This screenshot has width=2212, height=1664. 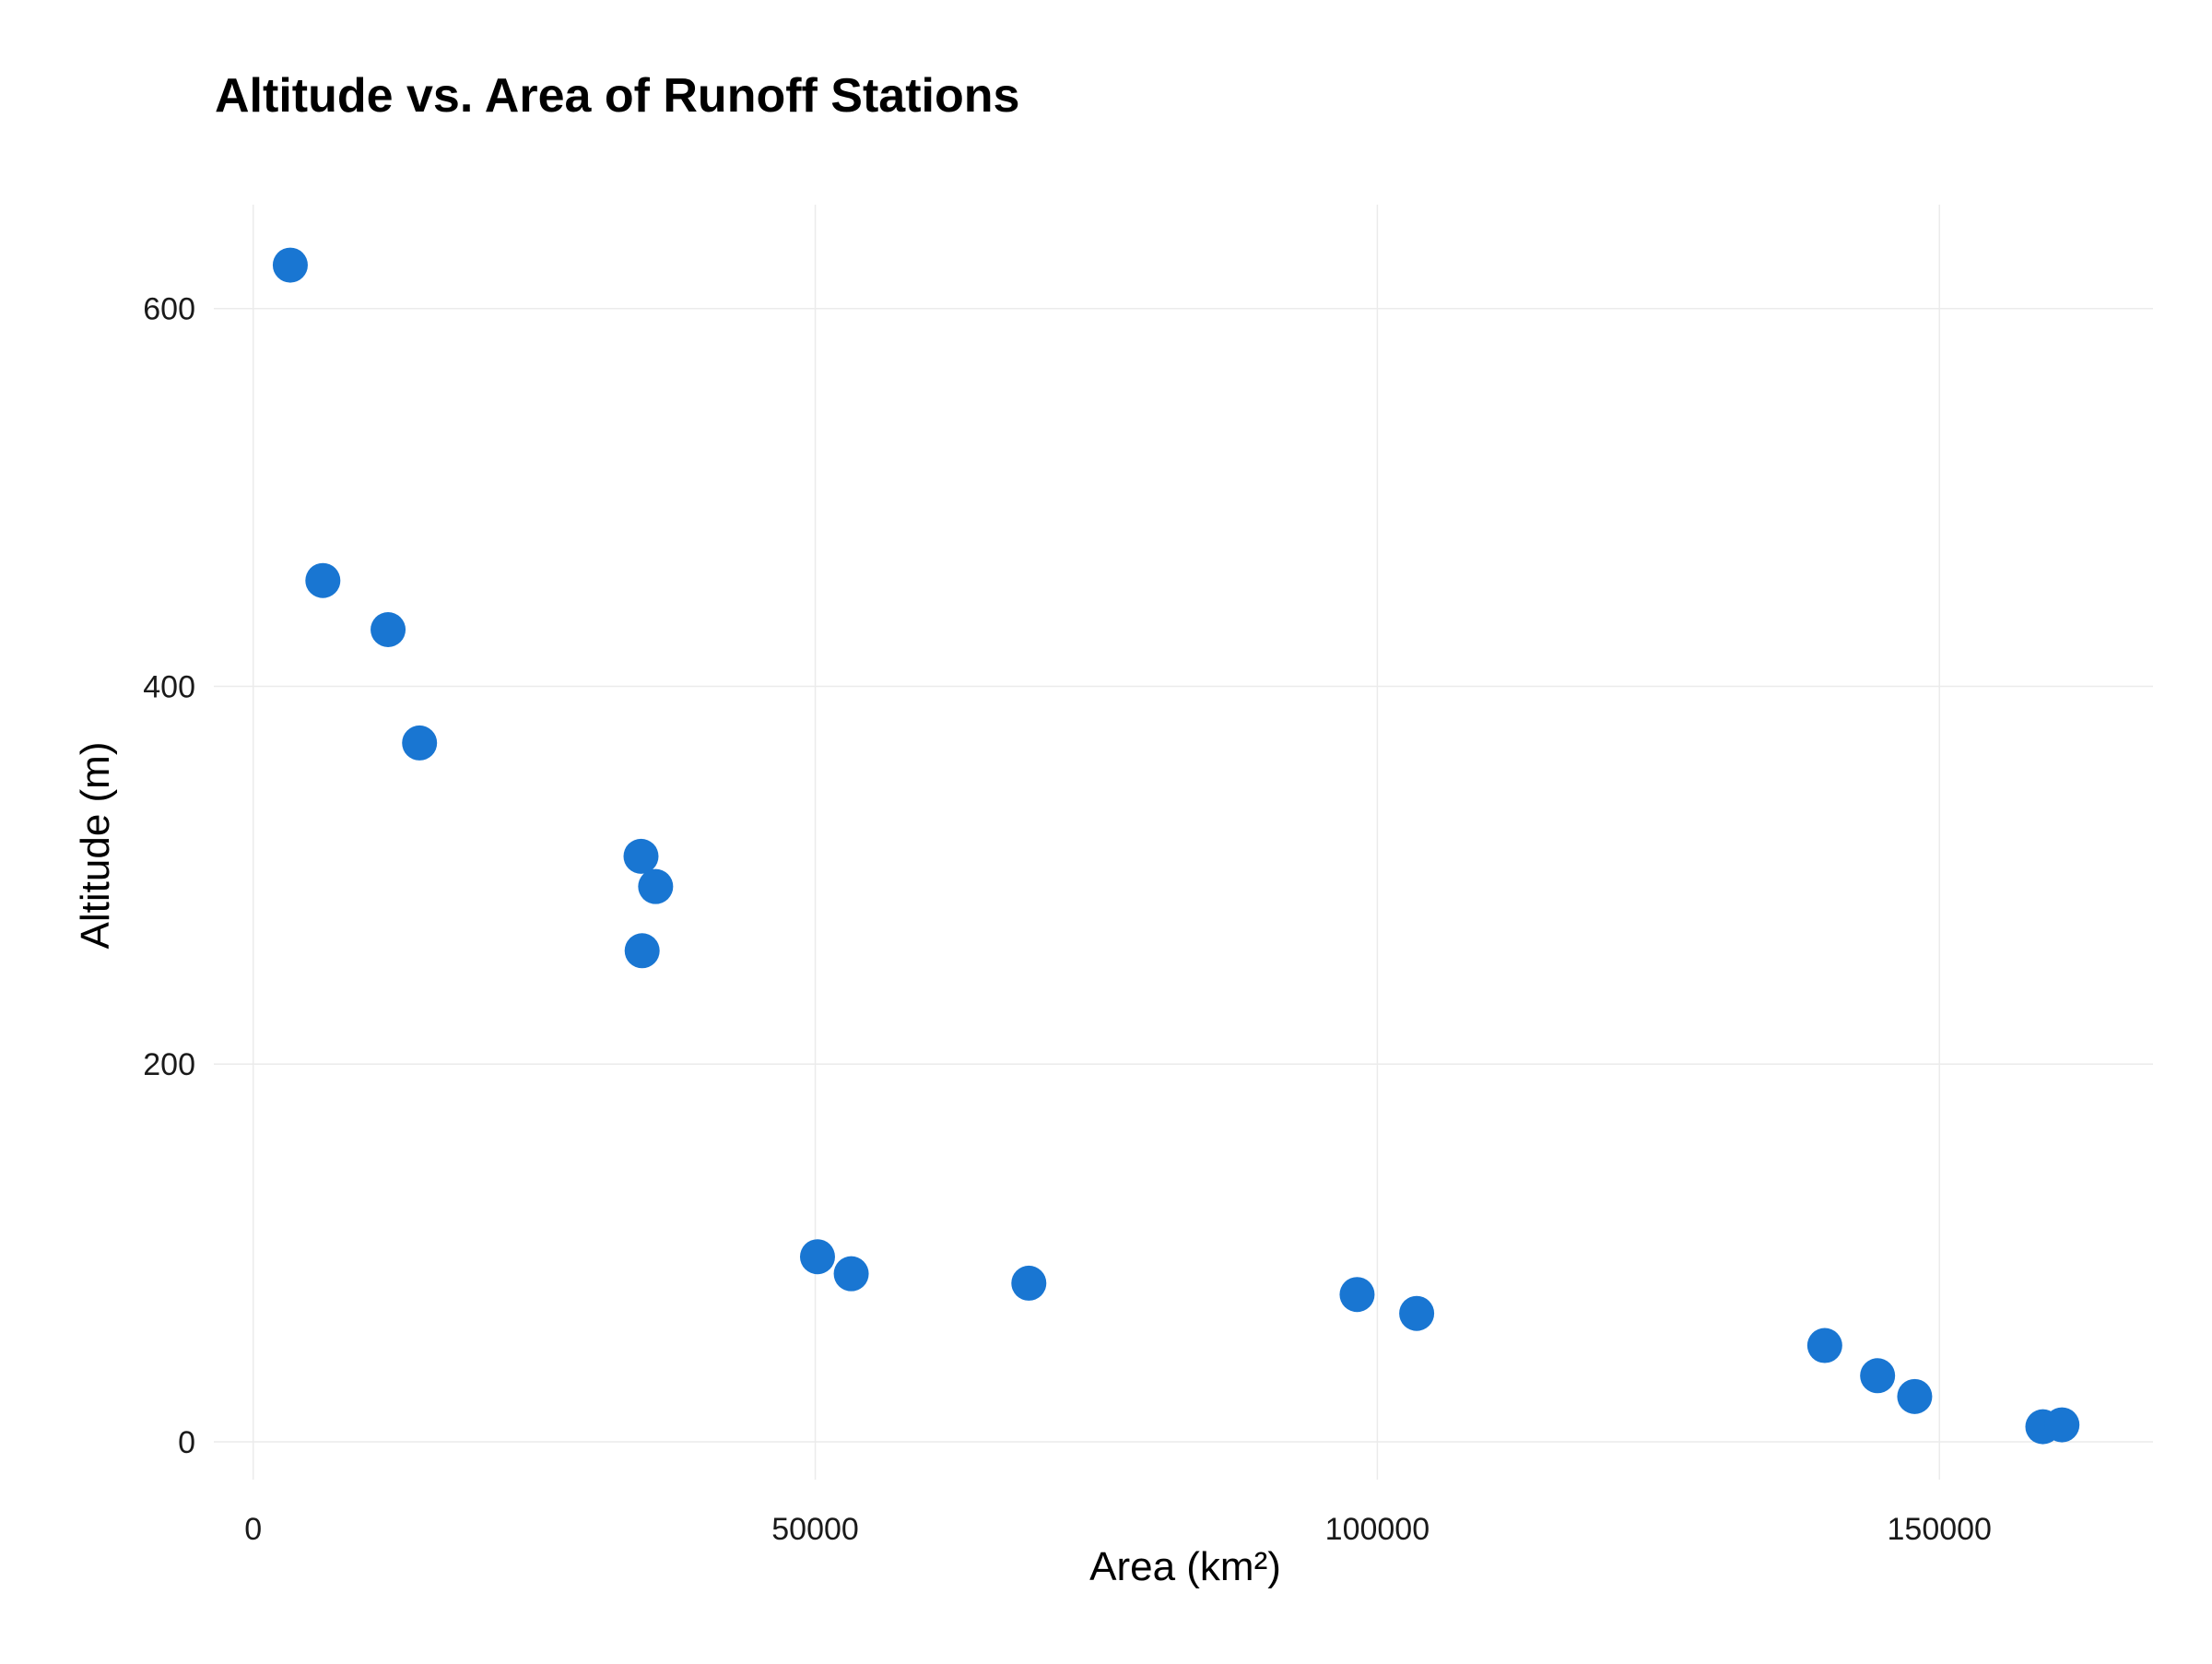 I want to click on y-tick-label: 0, so click(x=186, y=1442).